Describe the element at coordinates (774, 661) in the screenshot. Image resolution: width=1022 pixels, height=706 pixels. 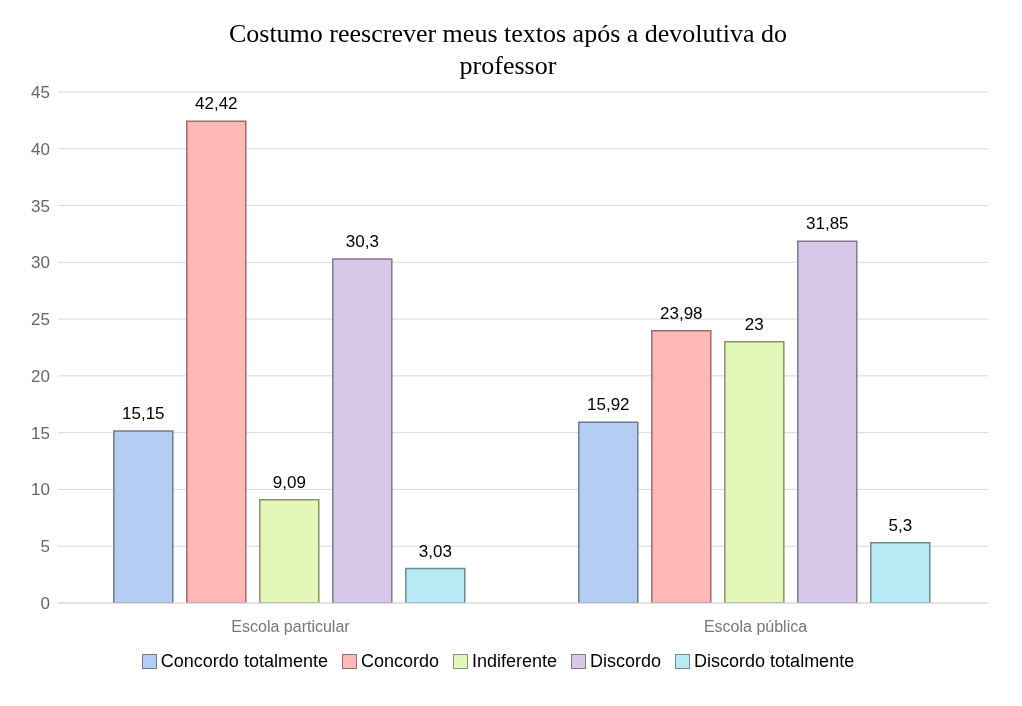
I see `legend-label: Discordo totalmente` at that location.